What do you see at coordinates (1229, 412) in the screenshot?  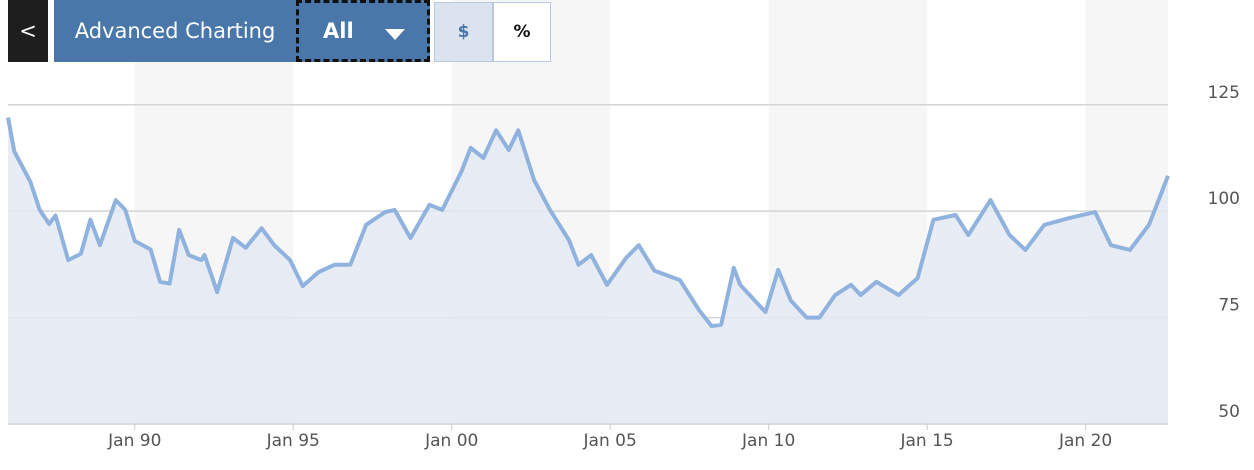 I see `y-tick-label: 50` at bounding box center [1229, 412].